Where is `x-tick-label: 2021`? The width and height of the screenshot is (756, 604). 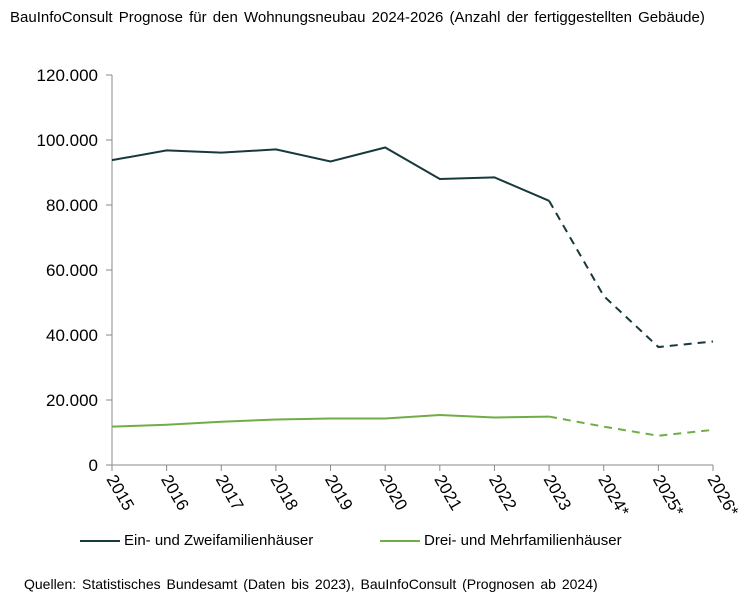 x-tick-label: 2021 is located at coordinates (447, 493).